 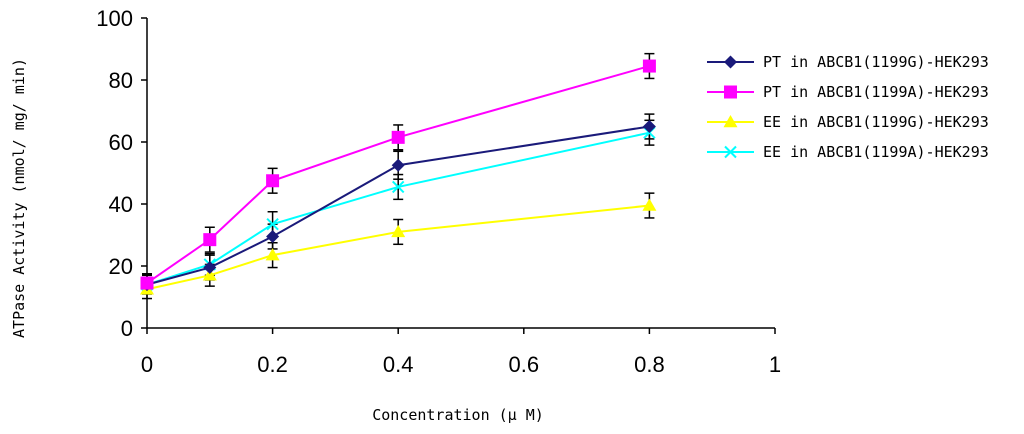 I want to click on y-tick-label: 20, so click(x=121, y=266).